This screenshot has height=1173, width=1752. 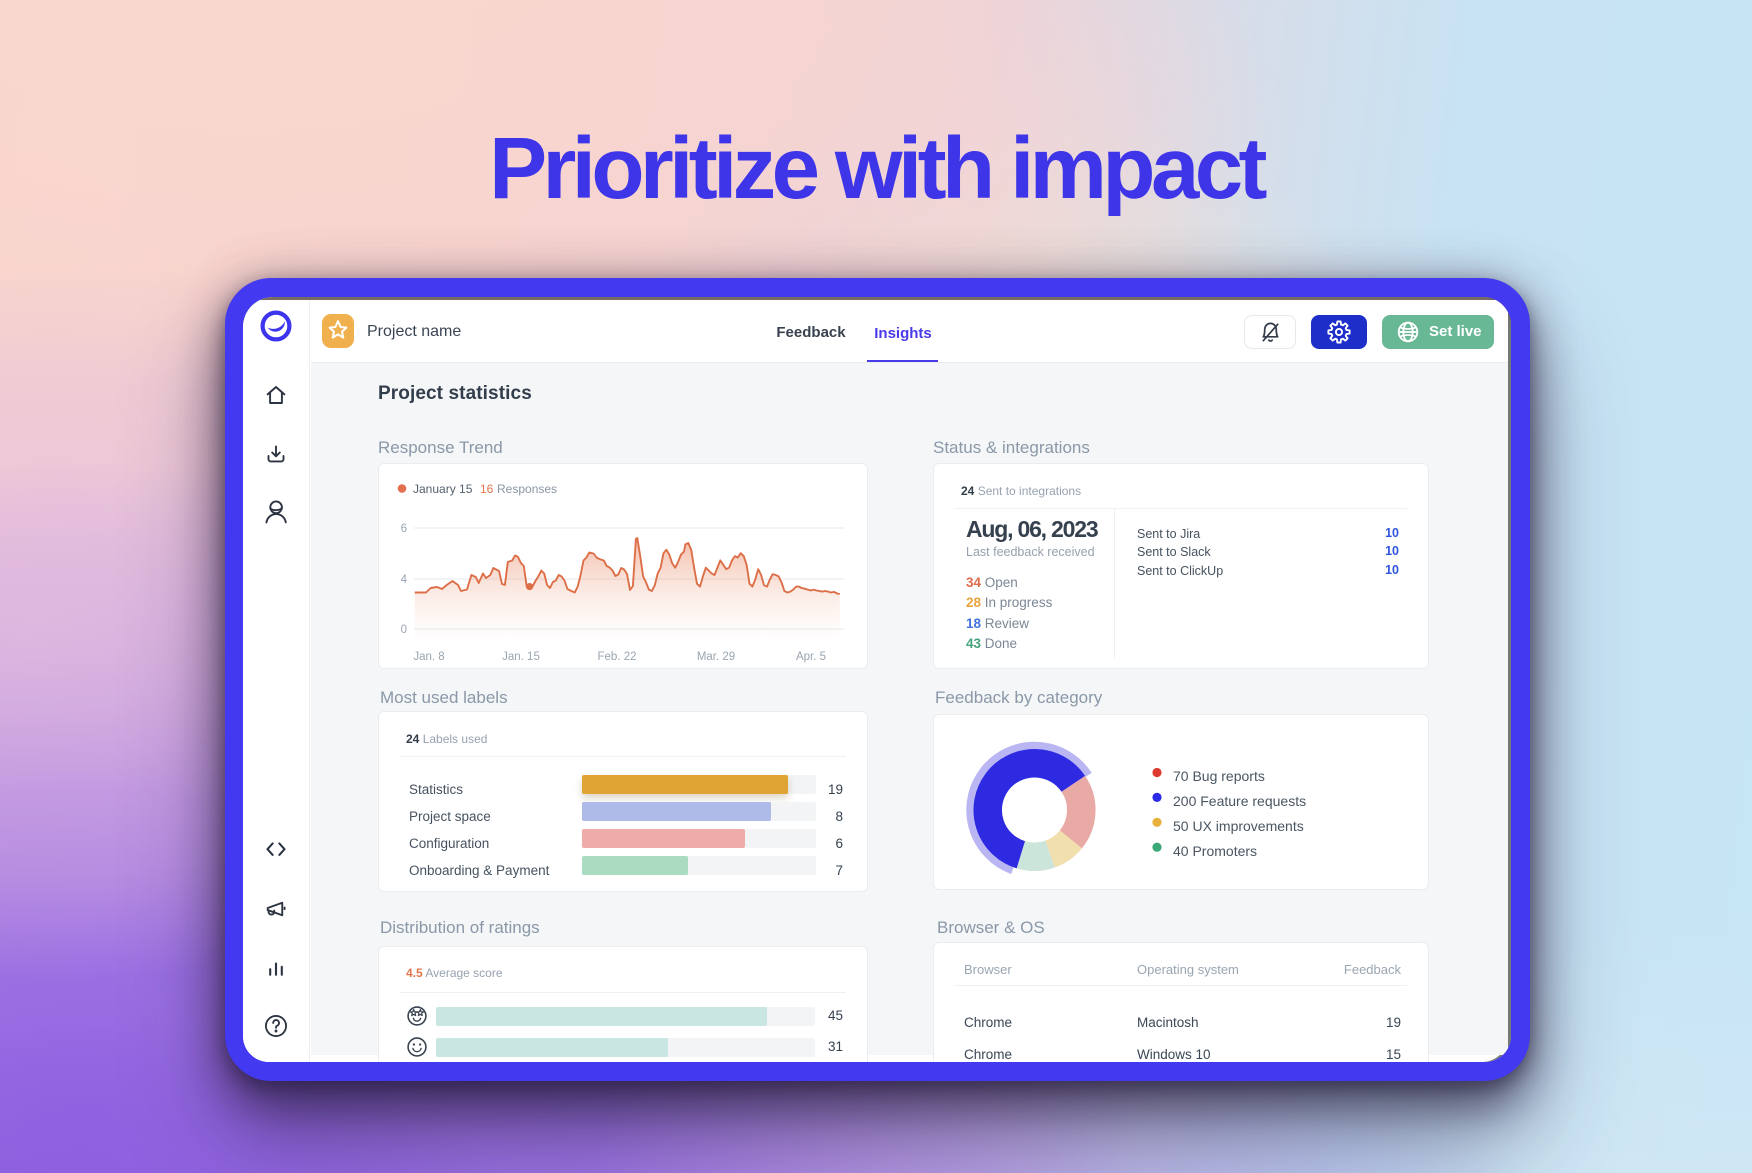 What do you see at coordinates (404, 529) in the screenshot?
I see `svg-text: 6` at bounding box center [404, 529].